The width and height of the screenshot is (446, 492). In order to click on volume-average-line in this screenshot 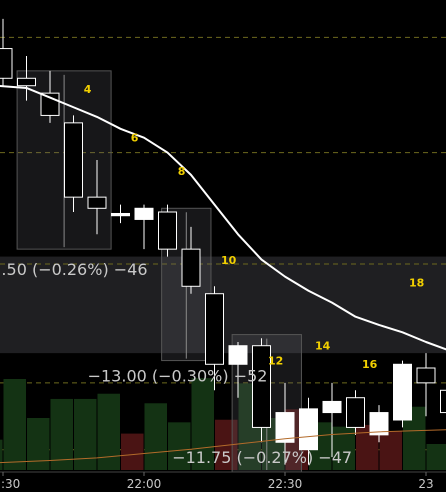, I will do `click(223, 446)`.